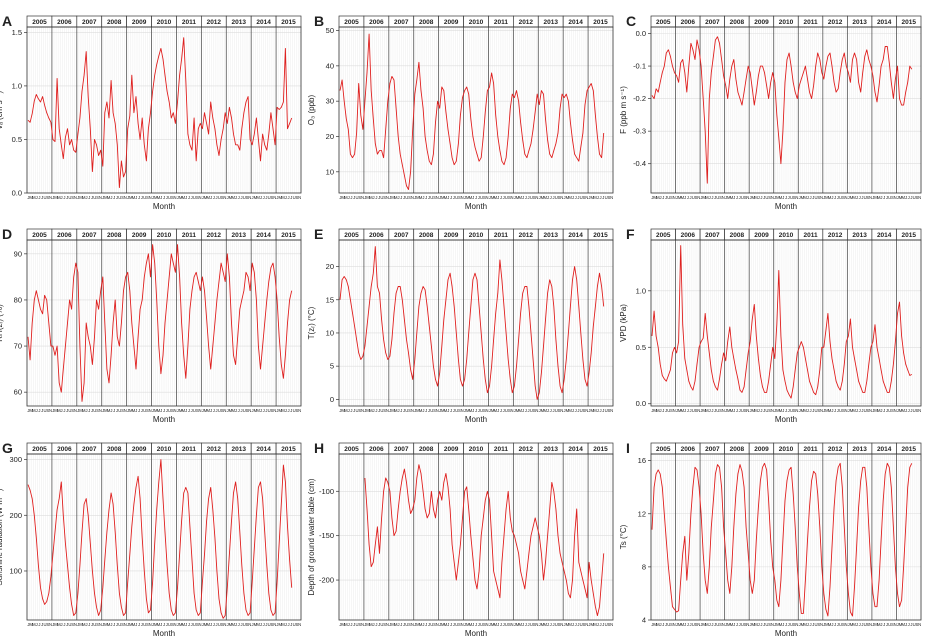  What do you see at coordinates (476, 449) in the screenshot?
I see `year-strip-label: 2010` at bounding box center [476, 449].